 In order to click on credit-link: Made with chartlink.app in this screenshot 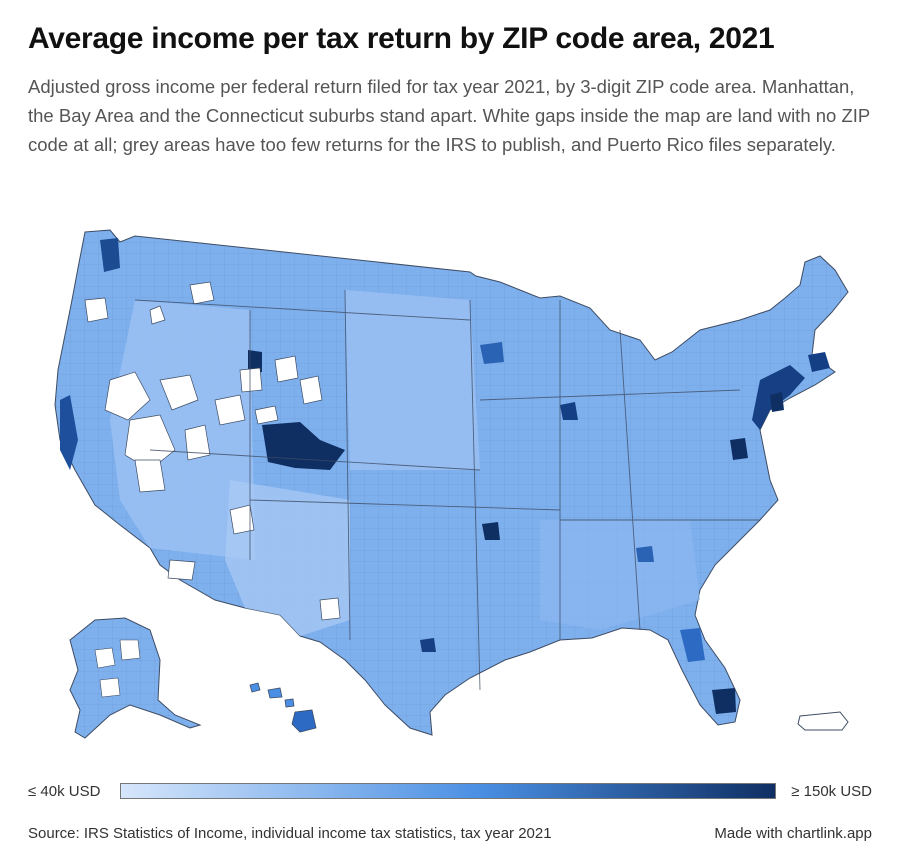, I will do `click(793, 833)`.